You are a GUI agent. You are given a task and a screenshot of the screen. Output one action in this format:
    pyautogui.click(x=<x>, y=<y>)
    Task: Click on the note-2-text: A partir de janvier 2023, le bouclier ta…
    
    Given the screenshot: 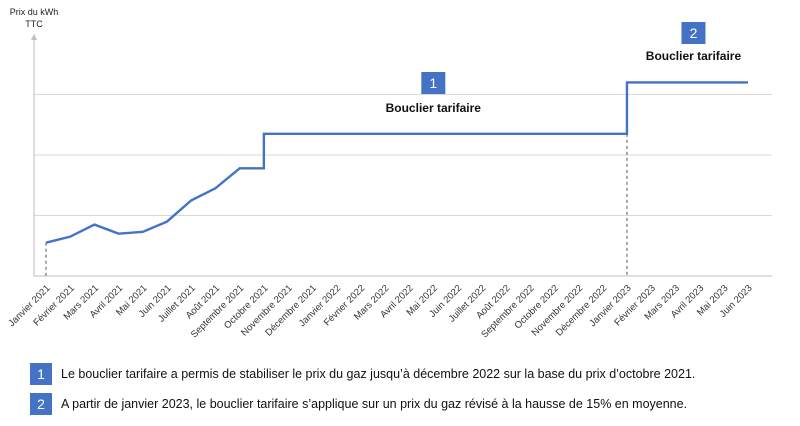 What is the action you would take?
    pyautogui.click(x=374, y=404)
    